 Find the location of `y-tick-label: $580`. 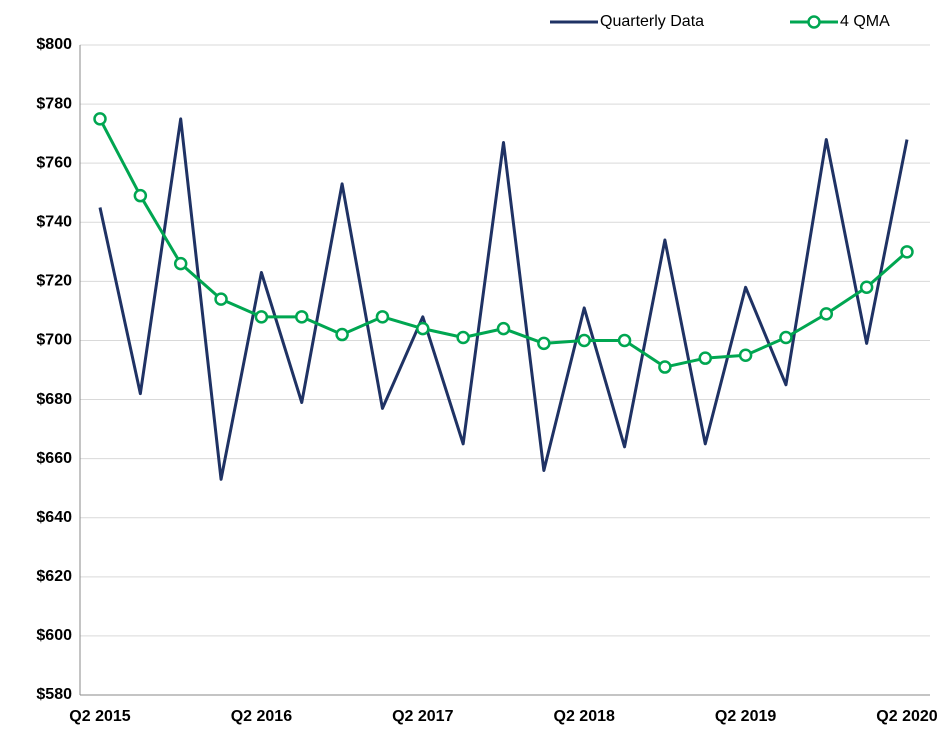

y-tick-label: $580 is located at coordinates (54, 694).